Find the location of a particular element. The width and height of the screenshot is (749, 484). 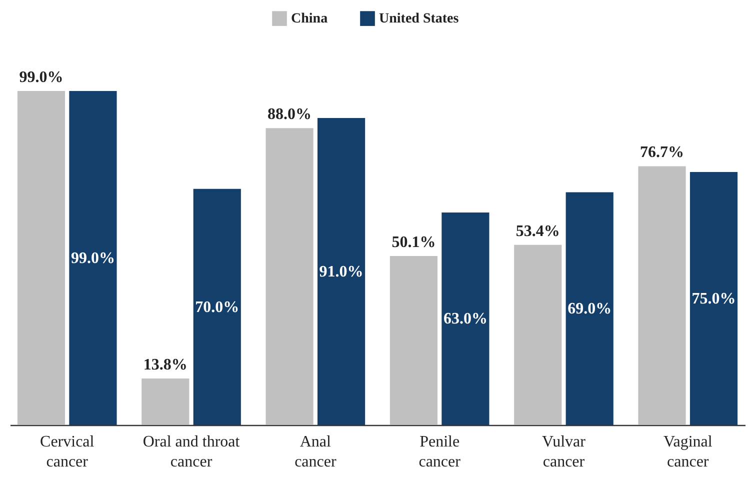

data-label: 91.0% is located at coordinates (341, 271).